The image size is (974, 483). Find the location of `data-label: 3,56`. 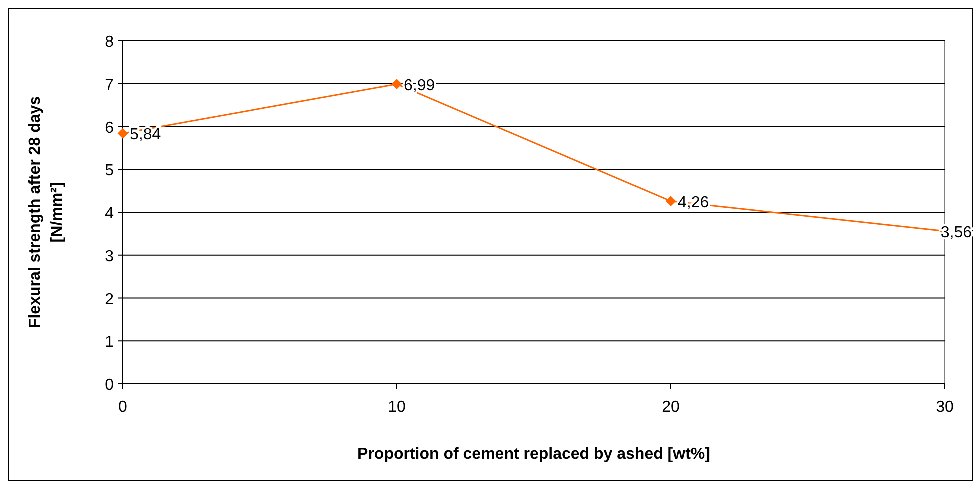

data-label: 3,56 is located at coordinates (956, 233).